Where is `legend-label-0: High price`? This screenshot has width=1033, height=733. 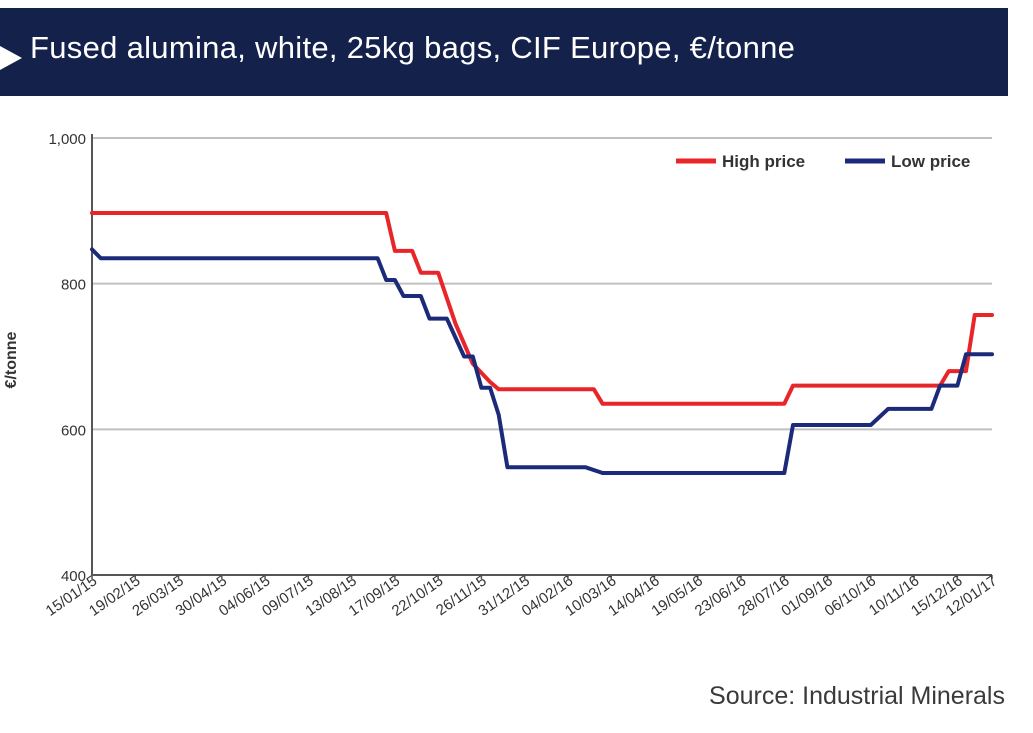 legend-label-0: High price is located at coordinates (763, 161).